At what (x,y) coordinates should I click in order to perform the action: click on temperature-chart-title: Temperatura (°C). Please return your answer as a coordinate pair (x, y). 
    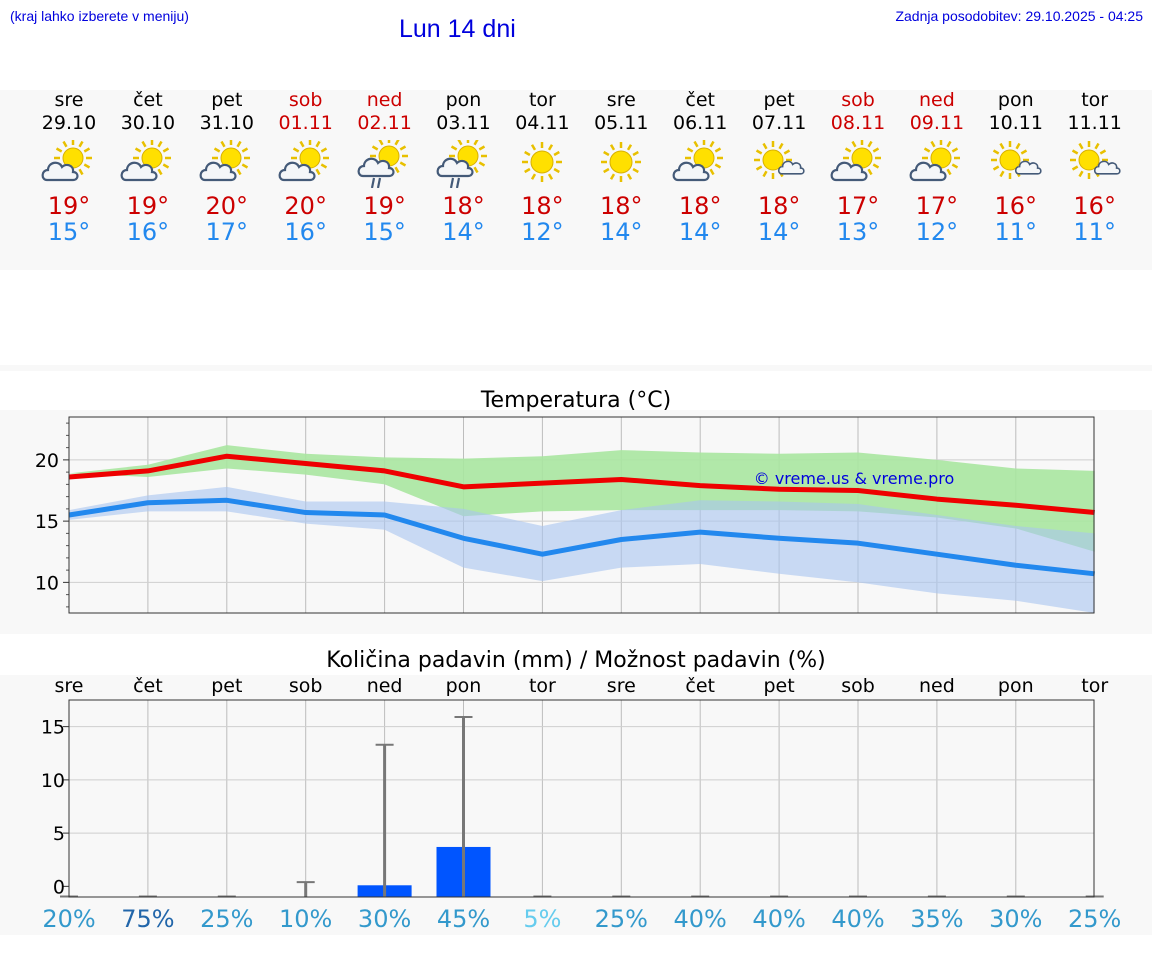
    Looking at the image, I should click on (576, 400).